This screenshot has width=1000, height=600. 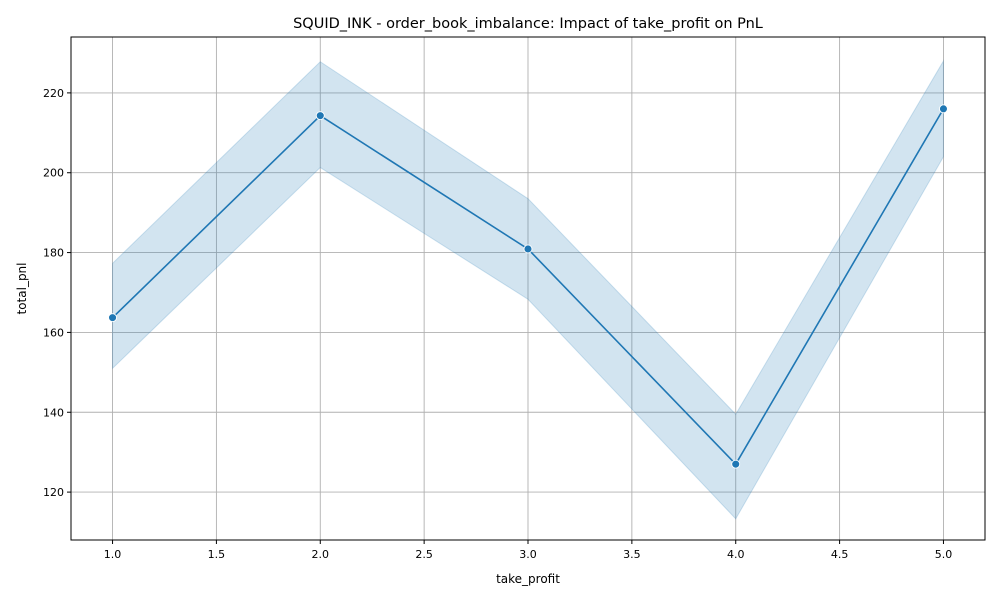 I want to click on x-tick-label: 1.5, so click(x=217, y=554).